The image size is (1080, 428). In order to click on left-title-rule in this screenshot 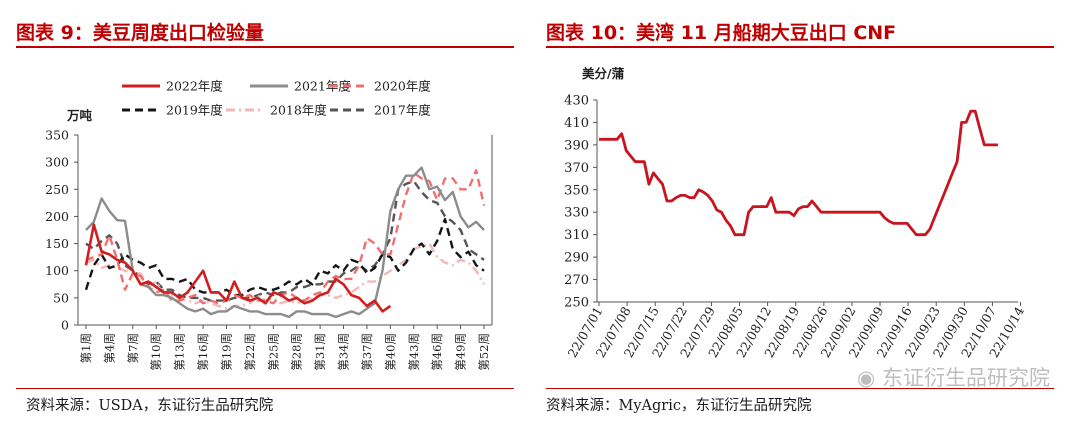, I will do `click(265, 47)`.